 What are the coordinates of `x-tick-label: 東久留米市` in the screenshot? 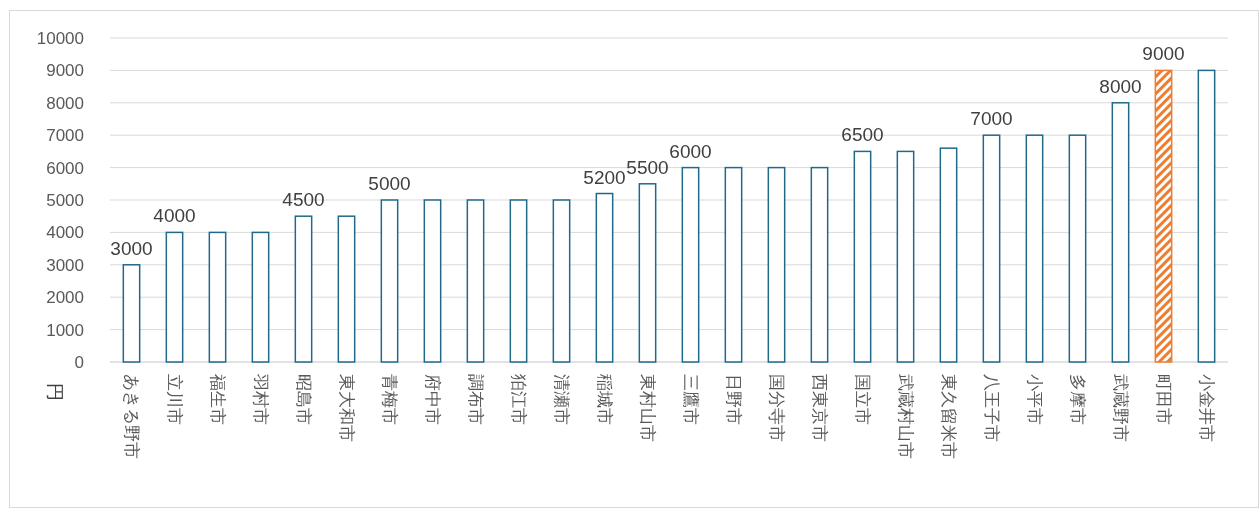 It's located at (948, 416).